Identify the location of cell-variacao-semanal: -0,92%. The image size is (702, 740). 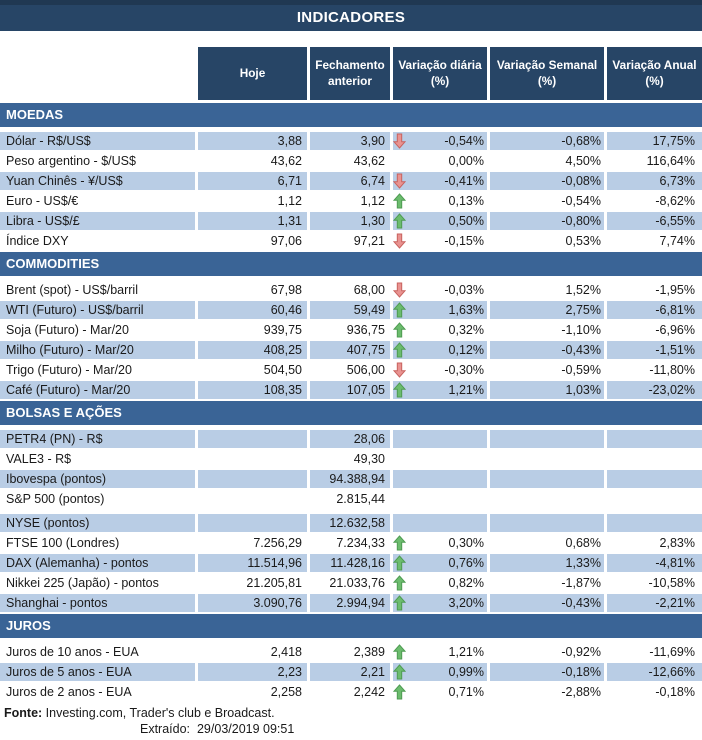
(581, 652).